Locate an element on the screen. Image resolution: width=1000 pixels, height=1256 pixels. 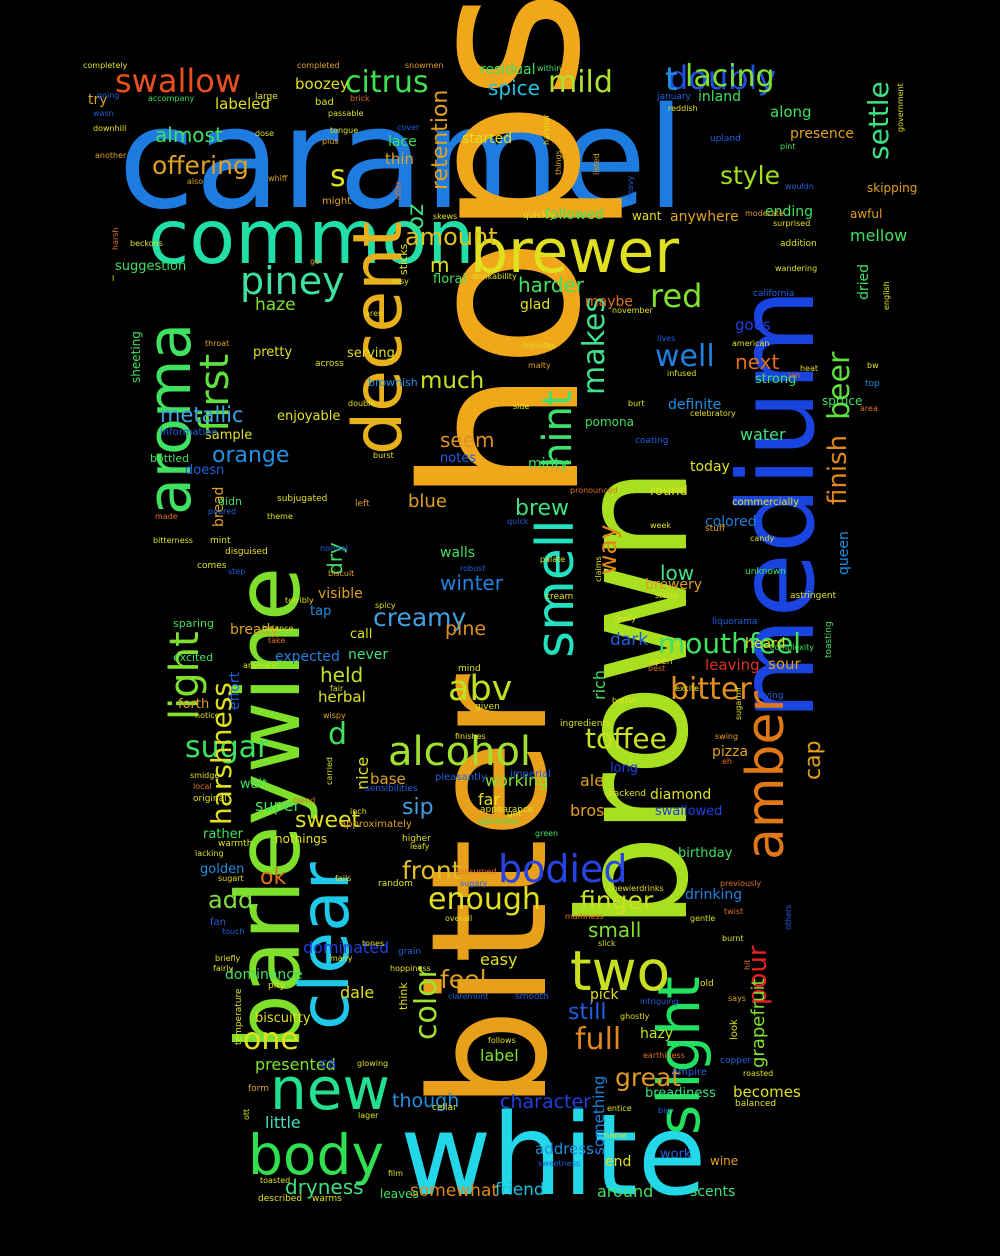
word-drinking: drinking is located at coordinates (714, 895).